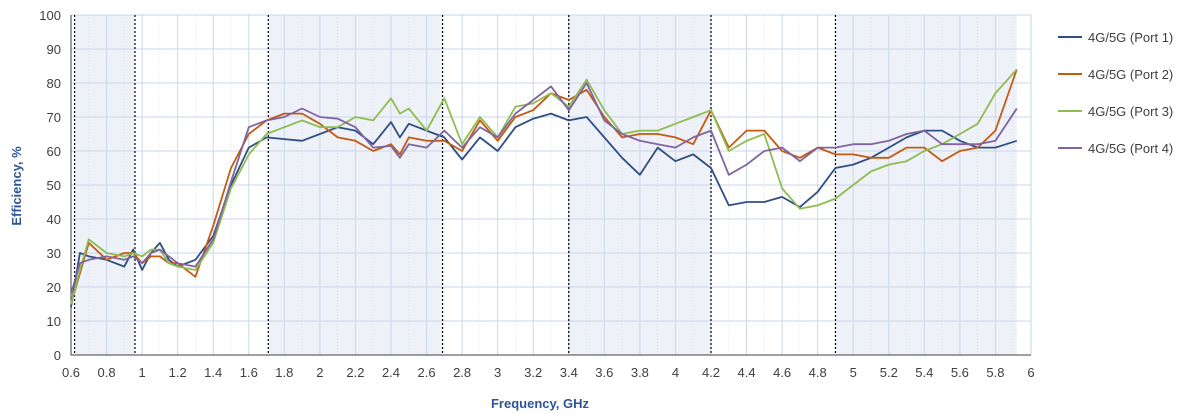 The width and height of the screenshot is (1192, 414). Describe the element at coordinates (319, 372) in the screenshot. I see `x-tick-label: 2` at that location.